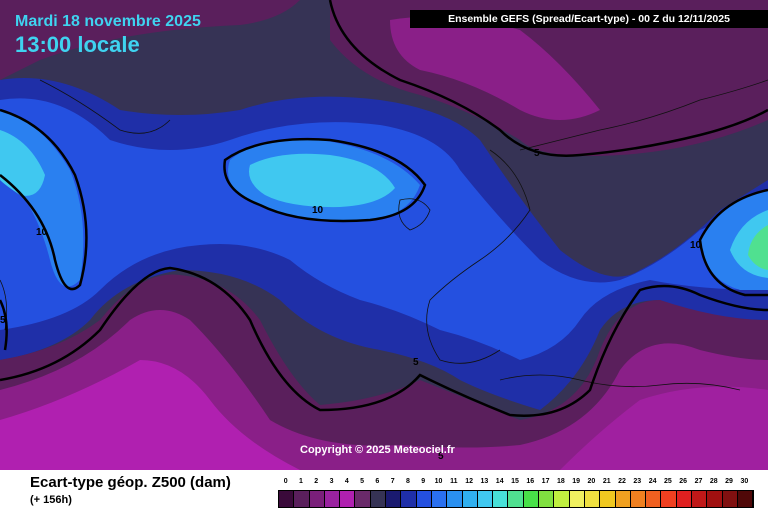 This screenshot has width=768, height=512. Describe the element at coordinates (733, 242) in the screenshot. I see `contour-10-east` at that location.